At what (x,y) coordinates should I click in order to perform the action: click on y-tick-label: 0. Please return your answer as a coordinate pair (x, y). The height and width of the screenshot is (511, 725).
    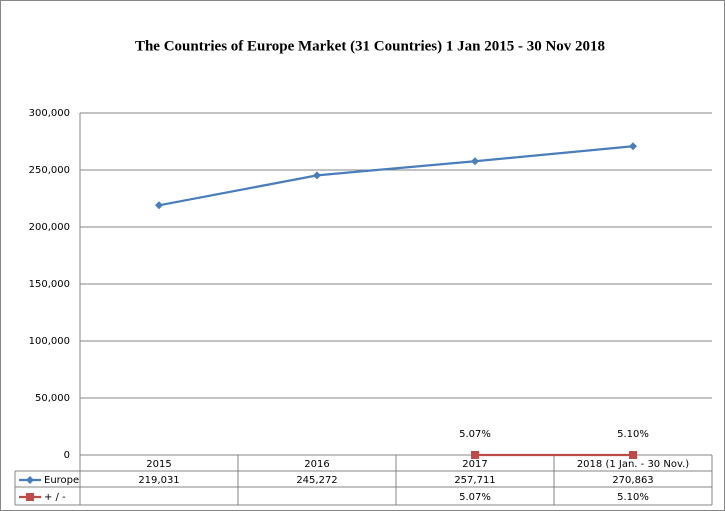
    Looking at the image, I should click on (67, 455).